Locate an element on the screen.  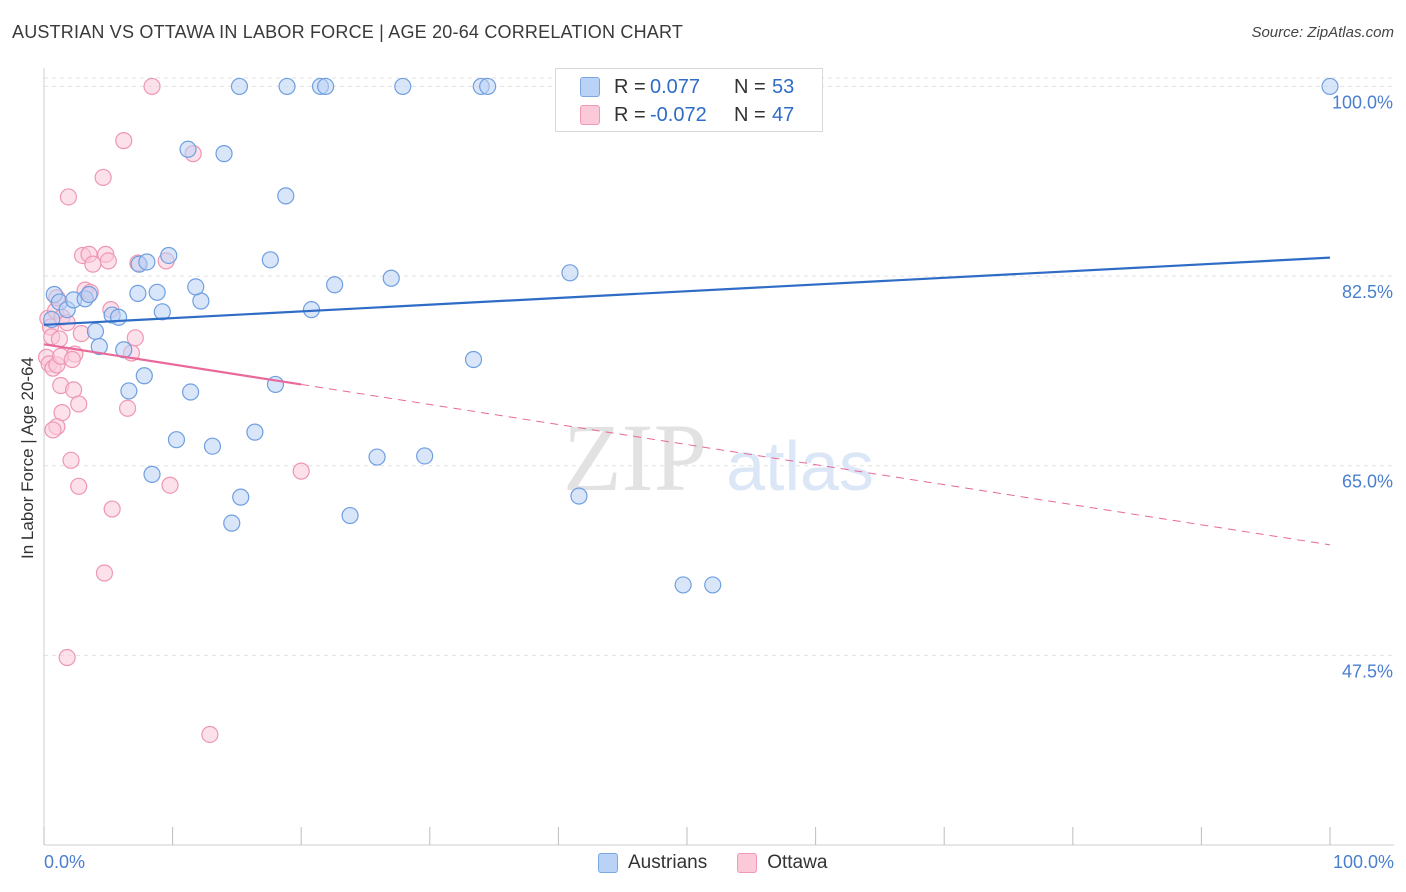
y-tick-label: 82.5% is located at coordinates (1367, 292).